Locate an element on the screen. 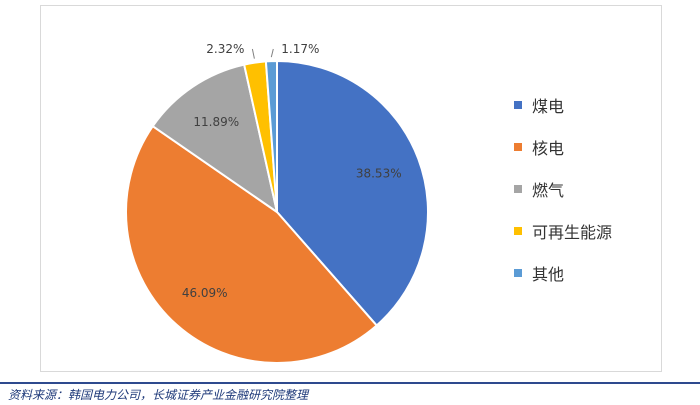  source-note: 资料来源：韩国电力公司，长城证券产业金融研究院整理 is located at coordinates (158, 395).